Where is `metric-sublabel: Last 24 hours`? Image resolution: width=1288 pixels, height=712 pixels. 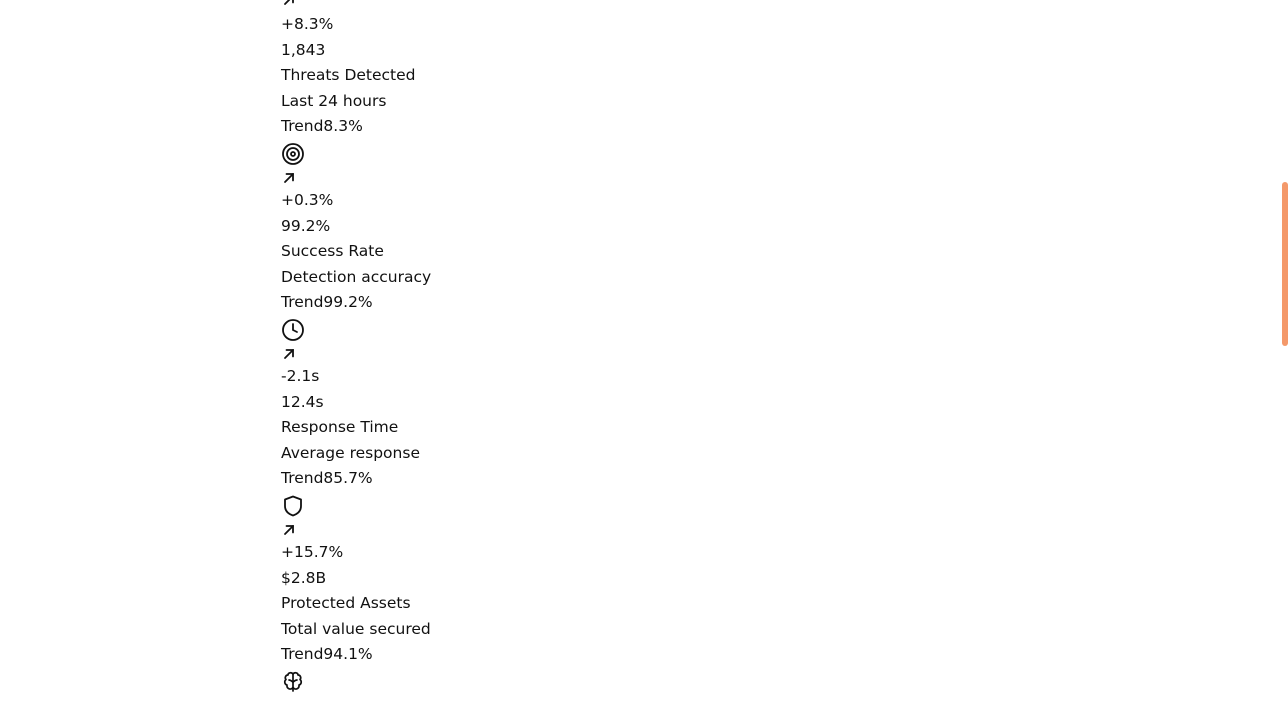
metric-sublabel: Last 24 hours is located at coordinates (334, 100).